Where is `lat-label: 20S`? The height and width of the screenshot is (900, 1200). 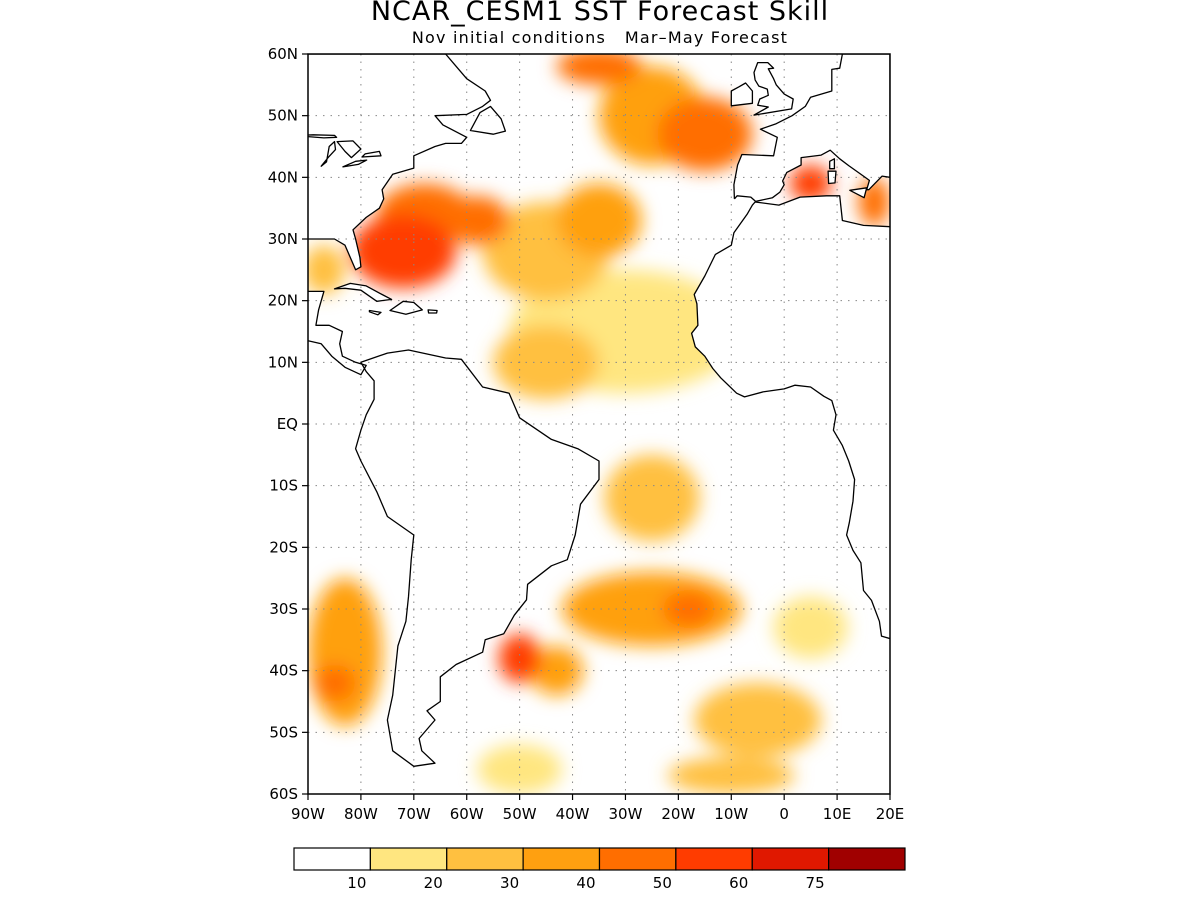 lat-label: 20S is located at coordinates (283, 547).